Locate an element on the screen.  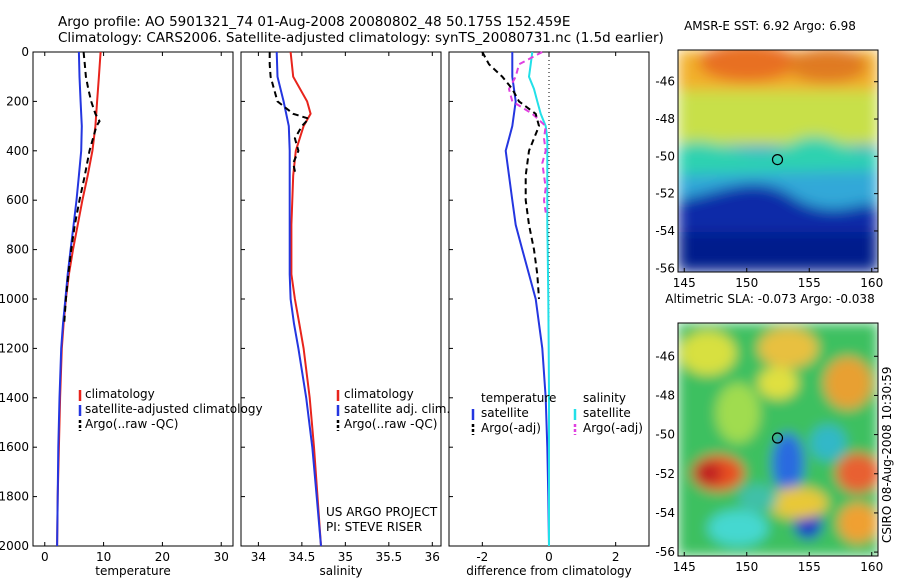
y-tick-label: 1800 is located at coordinates (14, 497).